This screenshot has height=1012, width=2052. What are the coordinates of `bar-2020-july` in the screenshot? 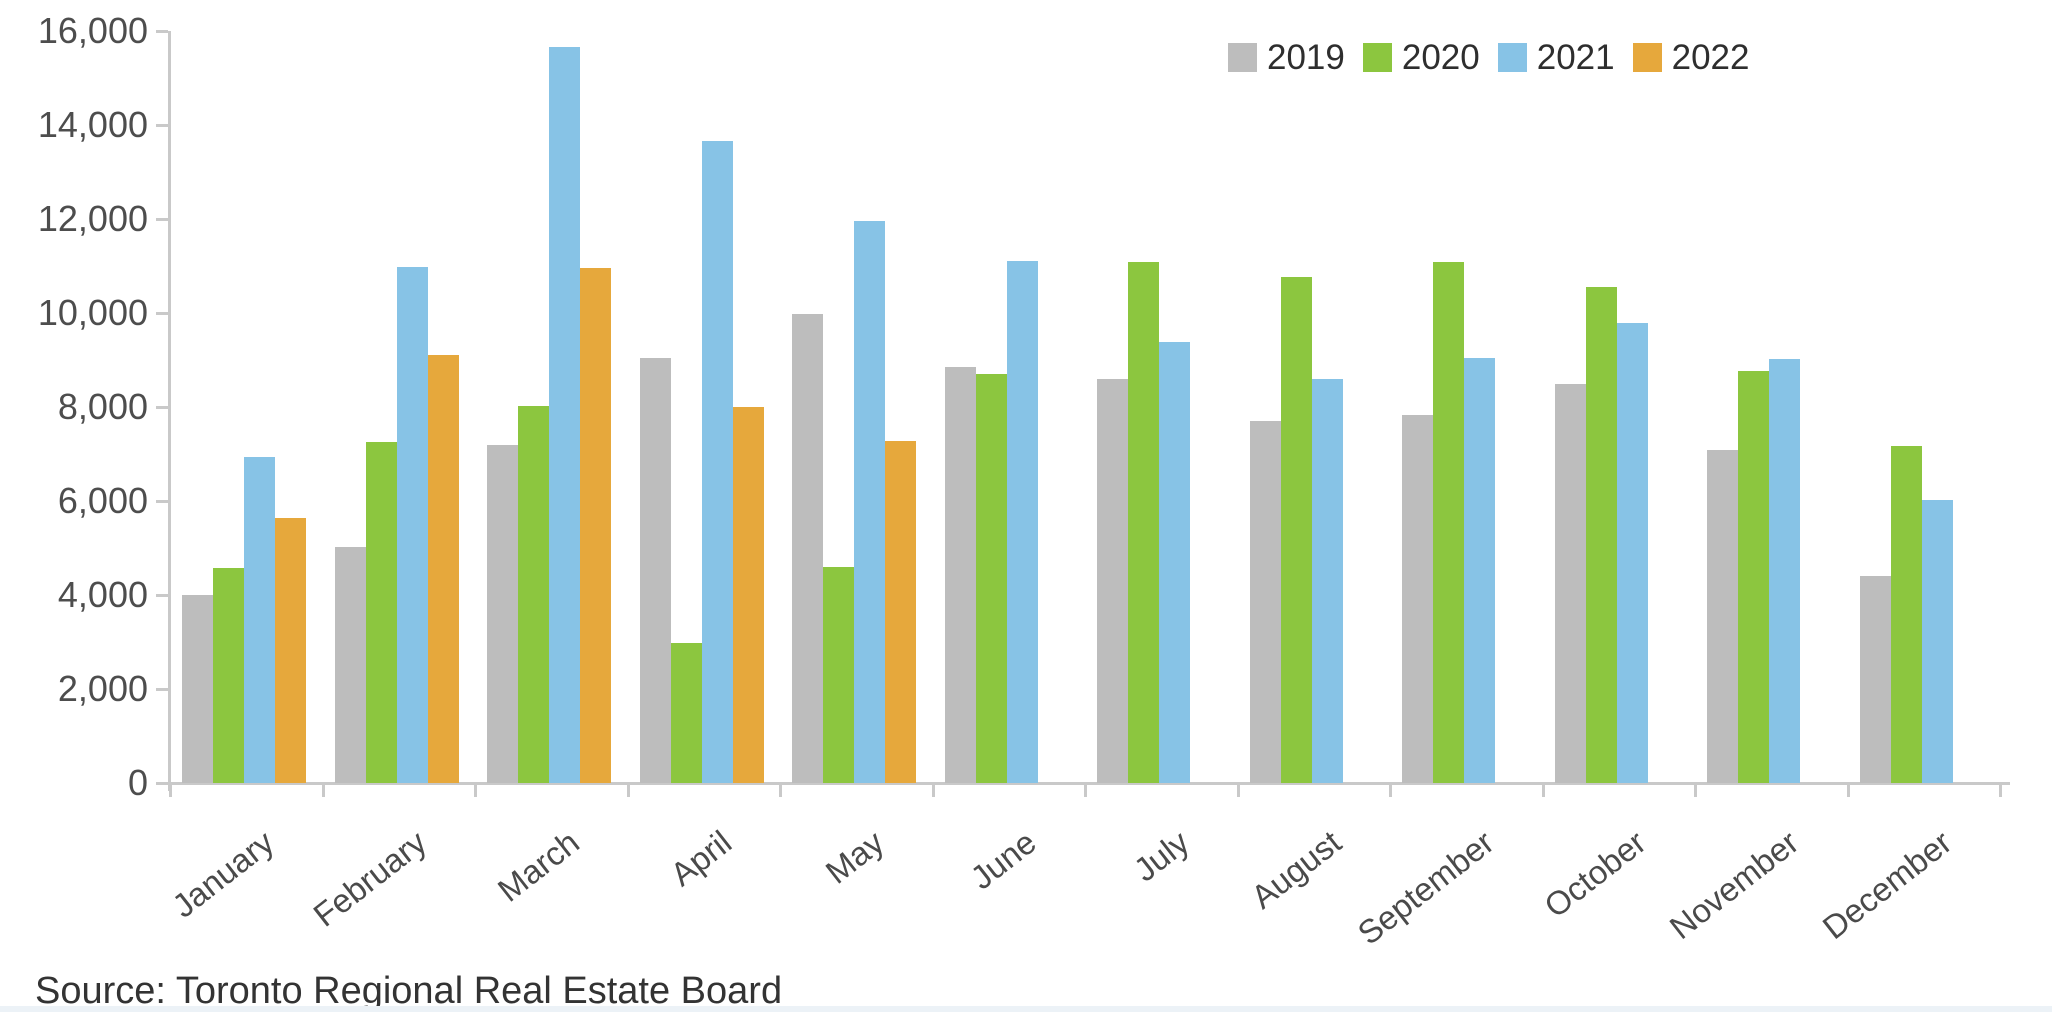 It's located at (1143, 522).